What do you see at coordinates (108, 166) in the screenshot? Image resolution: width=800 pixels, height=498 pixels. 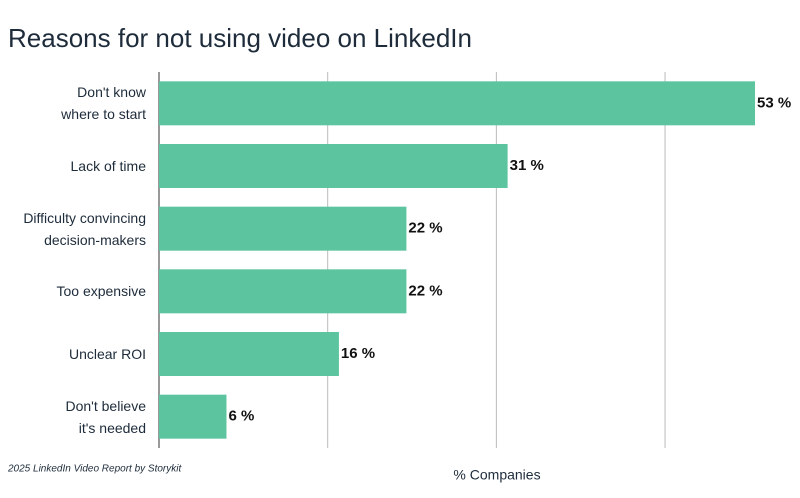 I see `y-tick-label: Lack of time` at bounding box center [108, 166].